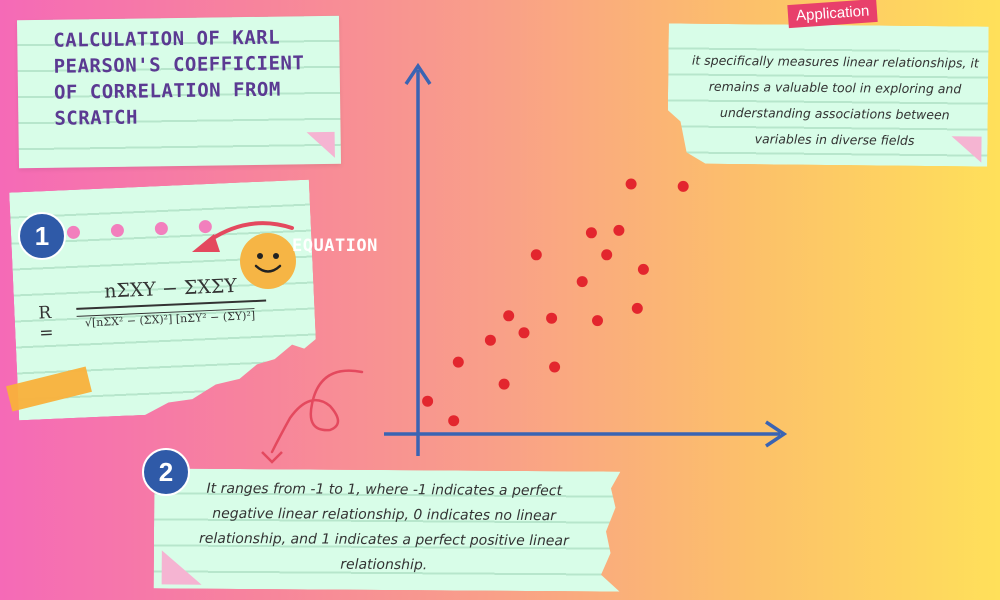 The image size is (1000, 600). What do you see at coordinates (42, 236) in the screenshot?
I see `step-1-badge: 1` at bounding box center [42, 236].